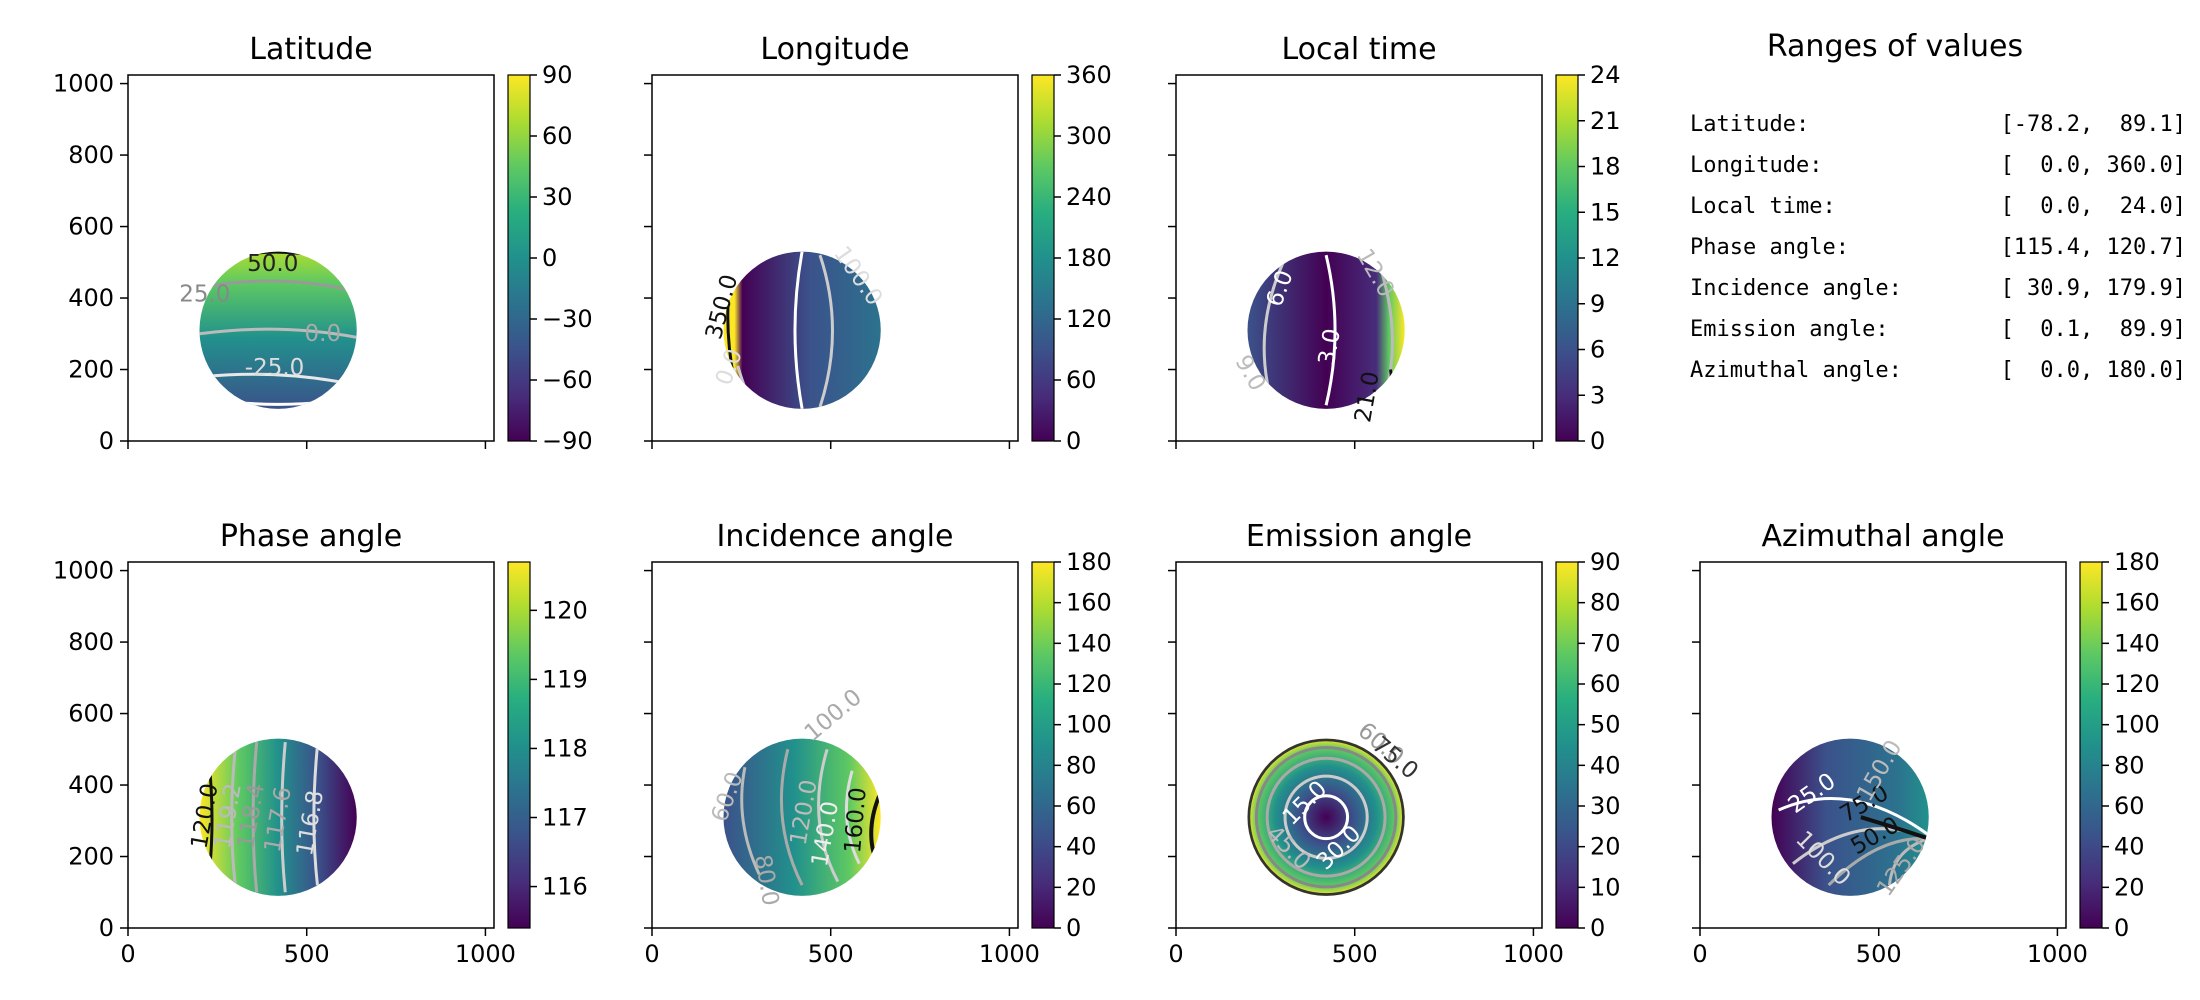 This screenshot has width=2200, height=1000. Describe the element at coordinates (1358, 49) in the screenshot. I see `panel-title: Local time` at that location.